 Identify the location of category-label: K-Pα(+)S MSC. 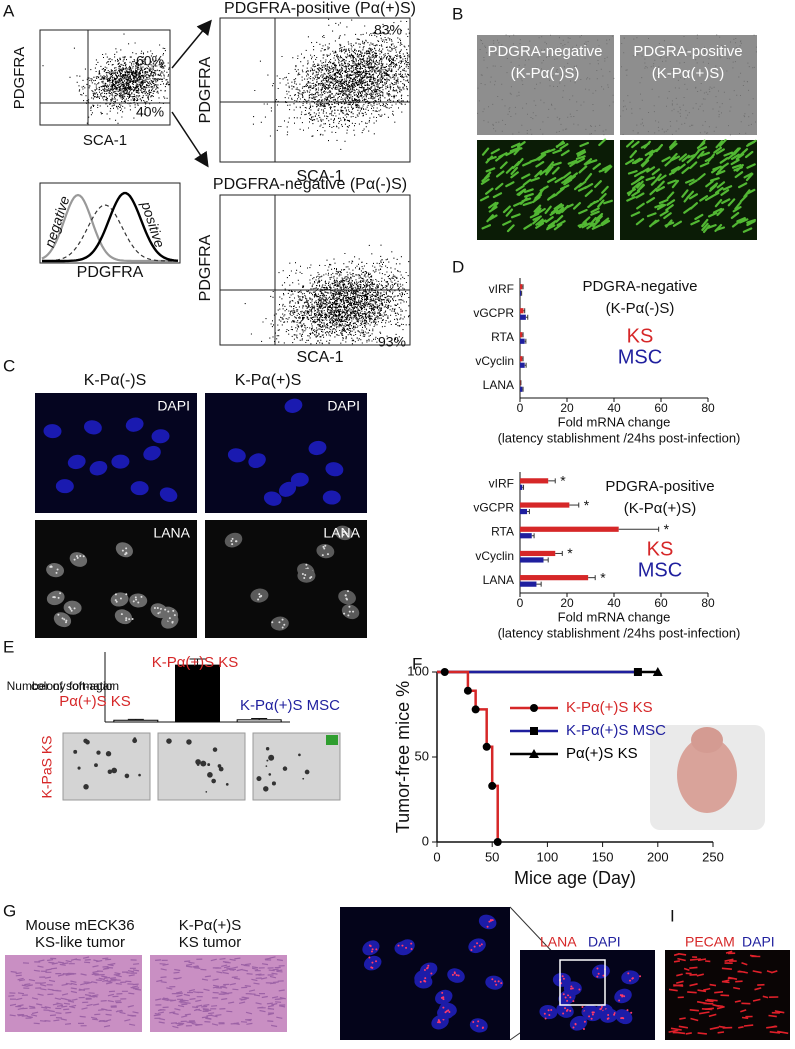
(290, 705).